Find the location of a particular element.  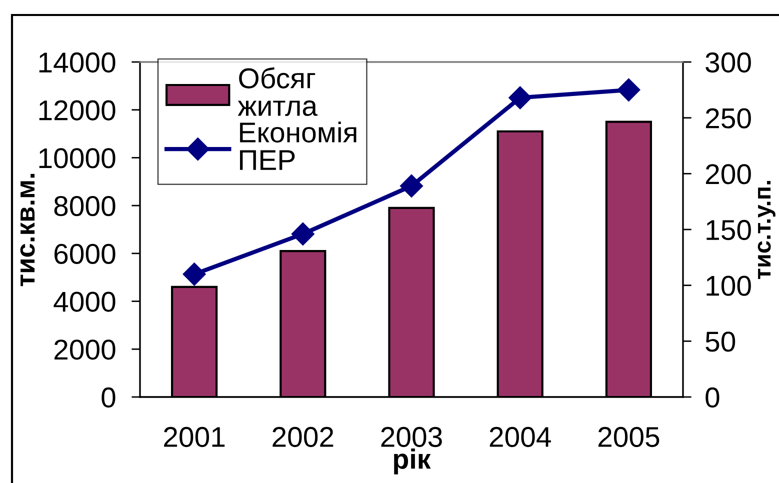

y-tick-label: 6000 is located at coordinates (85, 254).